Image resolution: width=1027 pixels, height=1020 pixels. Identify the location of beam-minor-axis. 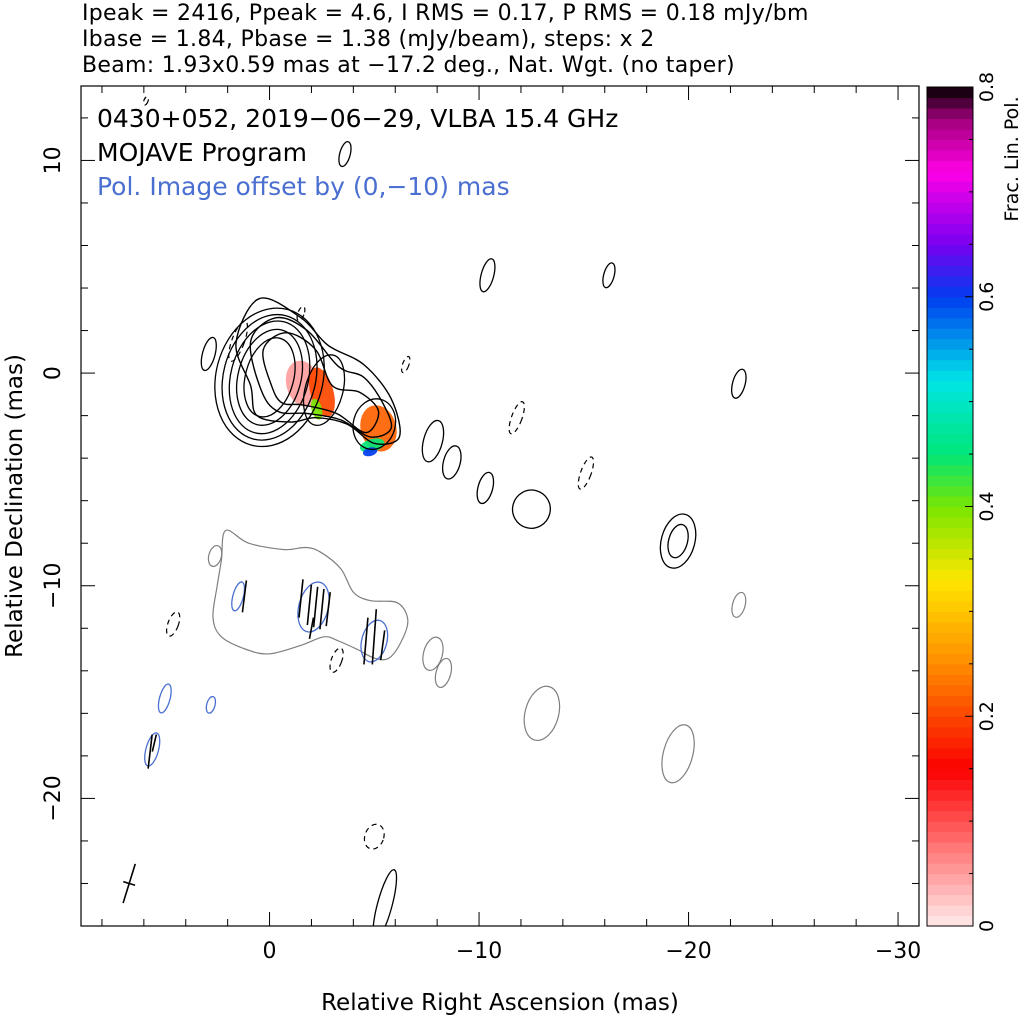
(129, 883).